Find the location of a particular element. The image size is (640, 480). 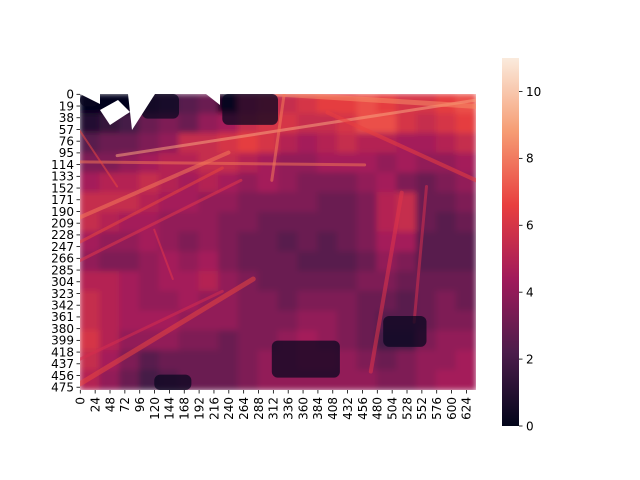

x-tick-label: 48 is located at coordinates (110, 404).